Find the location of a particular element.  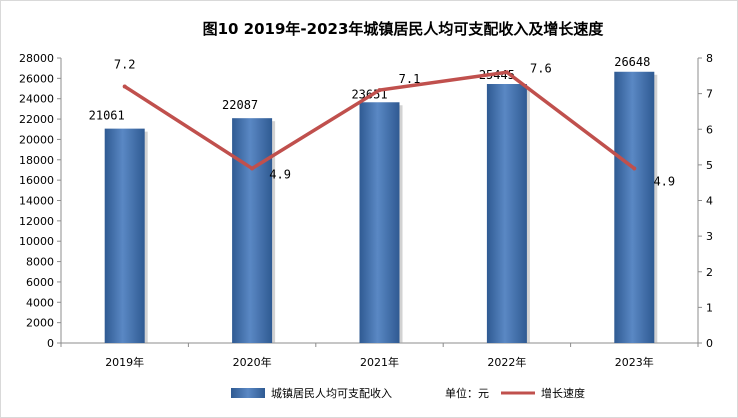

line-value-label: 7.2 is located at coordinates (125, 65).